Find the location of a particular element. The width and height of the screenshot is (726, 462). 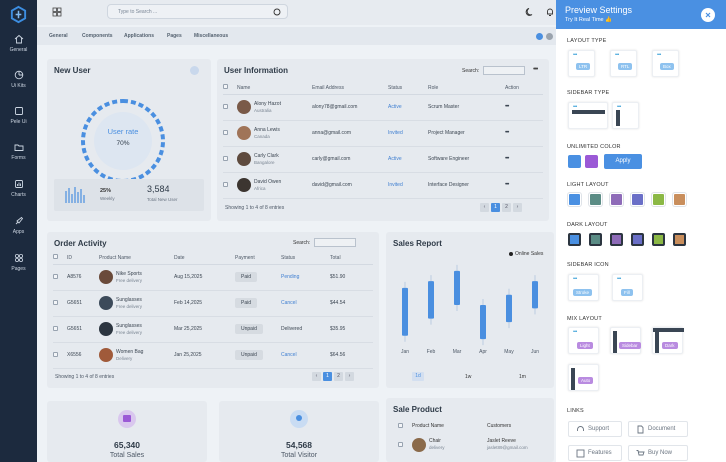

custom-color-secondary is located at coordinates (591, 161).